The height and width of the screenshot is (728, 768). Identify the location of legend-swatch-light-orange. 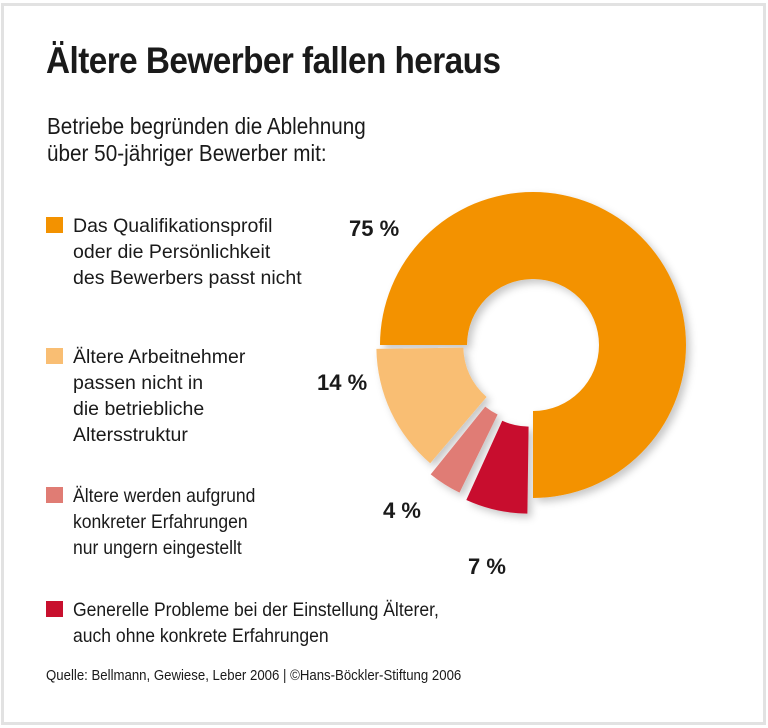
(54, 356).